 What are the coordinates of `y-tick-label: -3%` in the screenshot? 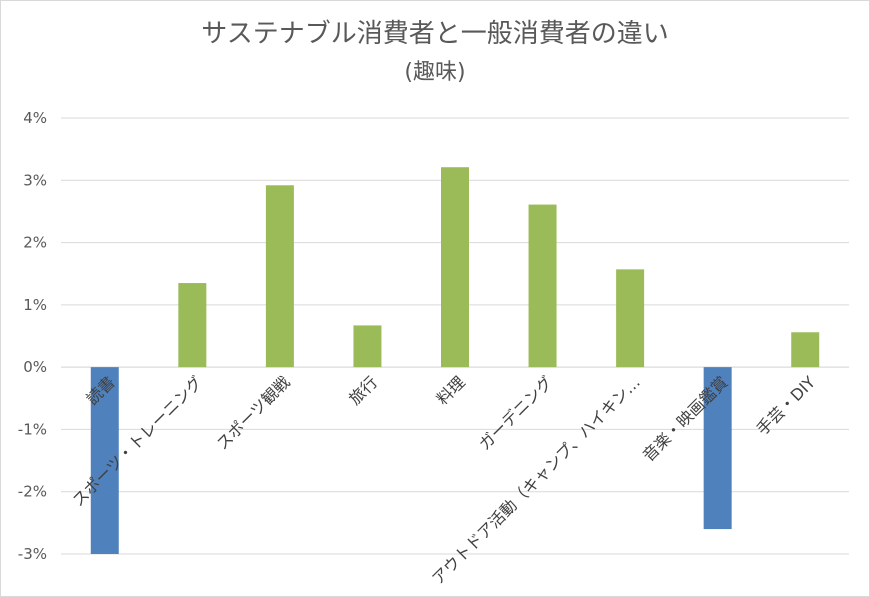 It's located at (32, 554).